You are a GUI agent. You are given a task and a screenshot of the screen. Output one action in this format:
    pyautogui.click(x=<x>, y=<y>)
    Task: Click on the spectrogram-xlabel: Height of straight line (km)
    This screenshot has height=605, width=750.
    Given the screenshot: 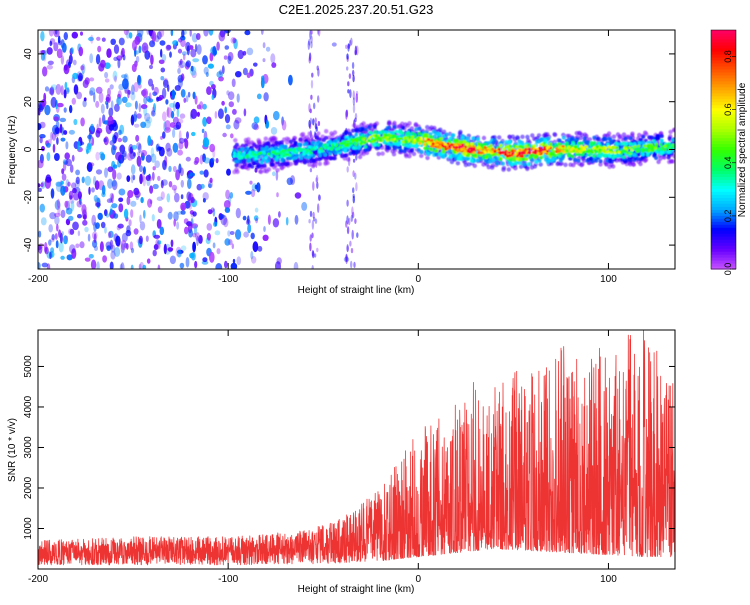 What is the action you would take?
    pyautogui.click(x=356, y=290)
    